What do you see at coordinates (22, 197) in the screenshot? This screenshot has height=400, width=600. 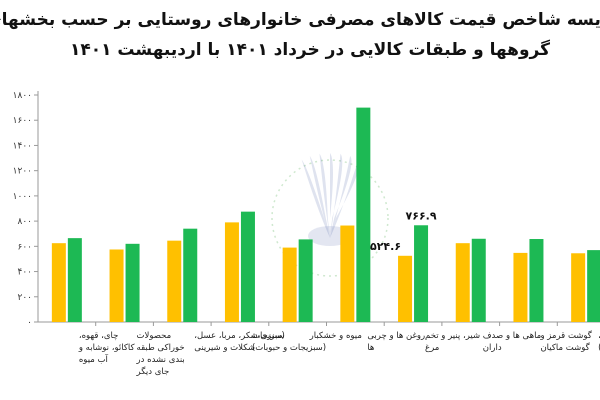 I see `y-tick-label: ۱۰۰۰` at bounding box center [22, 197].